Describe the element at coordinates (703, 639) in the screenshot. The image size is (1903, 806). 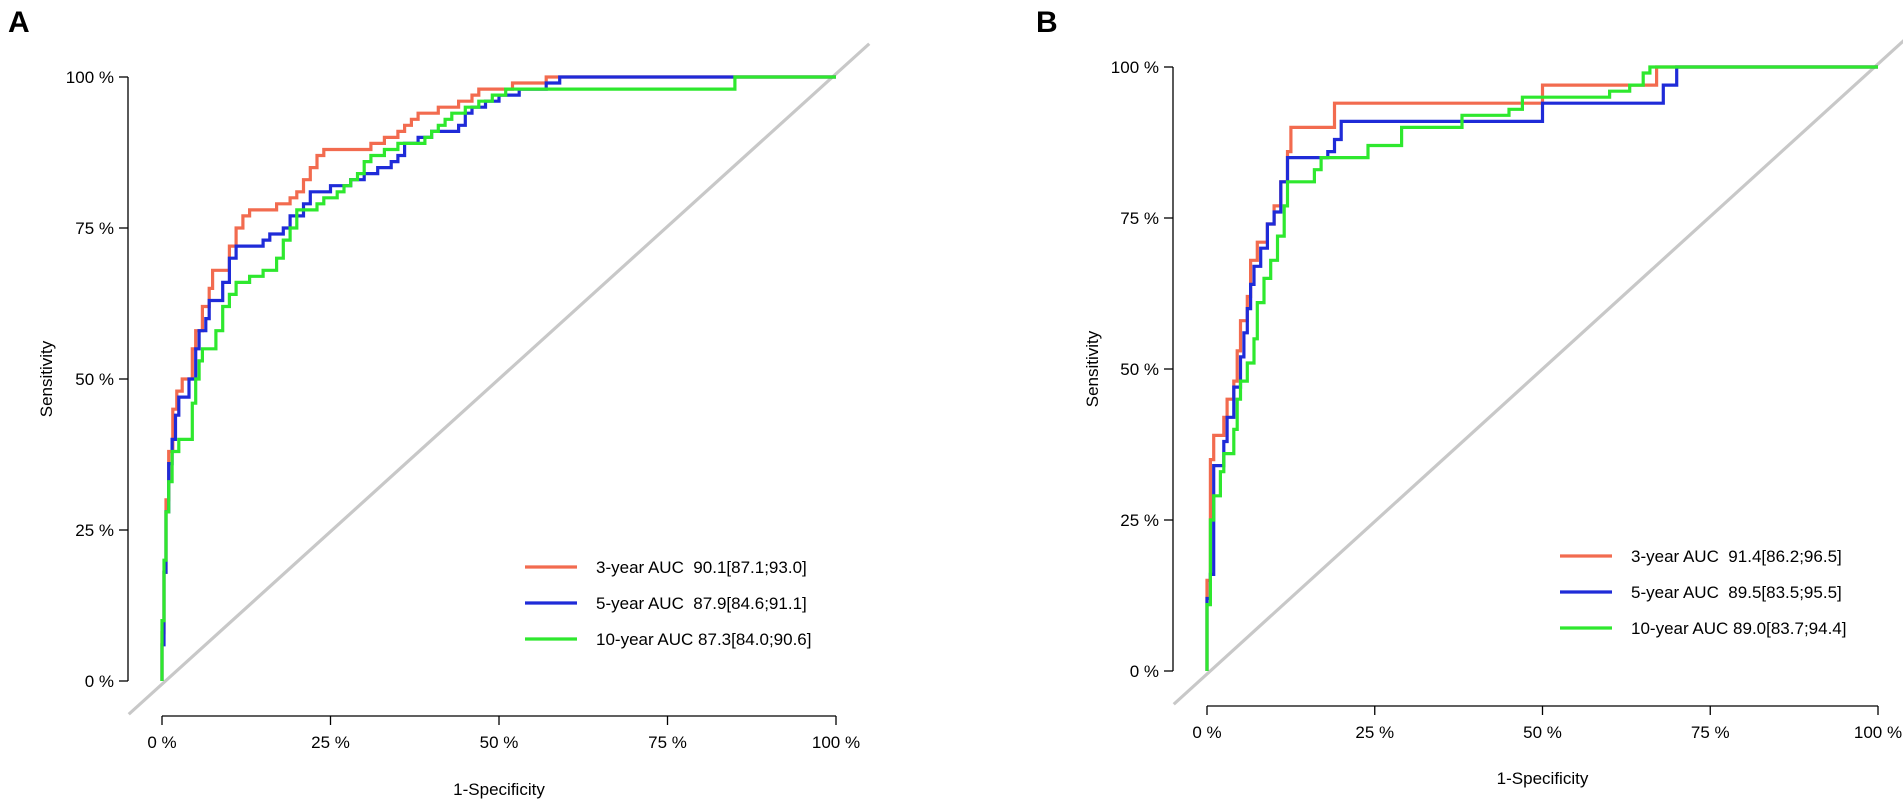
I see `legend-entry: 10-year AUC 87.3[84.0;90.6]` at that location.